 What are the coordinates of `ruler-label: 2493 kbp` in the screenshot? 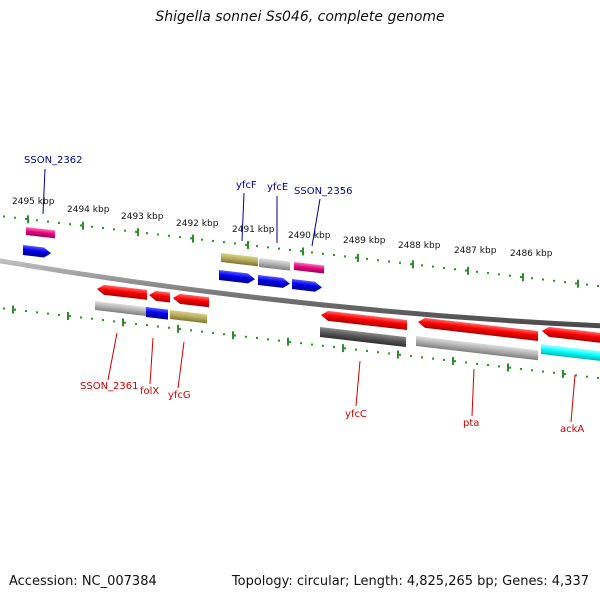 It's located at (142, 217).